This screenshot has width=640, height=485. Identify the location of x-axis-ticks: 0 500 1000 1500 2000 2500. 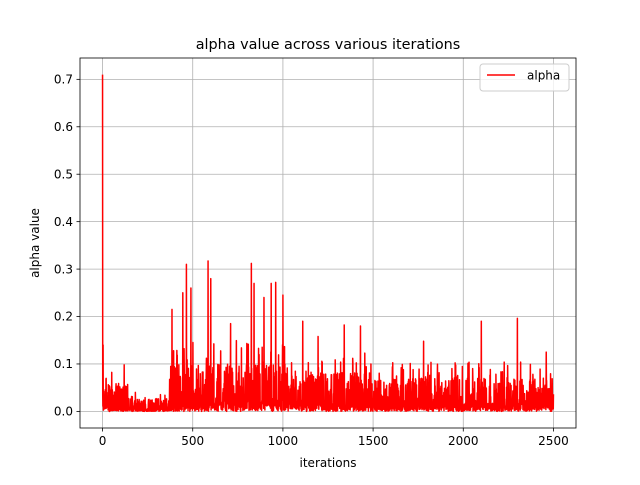
(334, 438).